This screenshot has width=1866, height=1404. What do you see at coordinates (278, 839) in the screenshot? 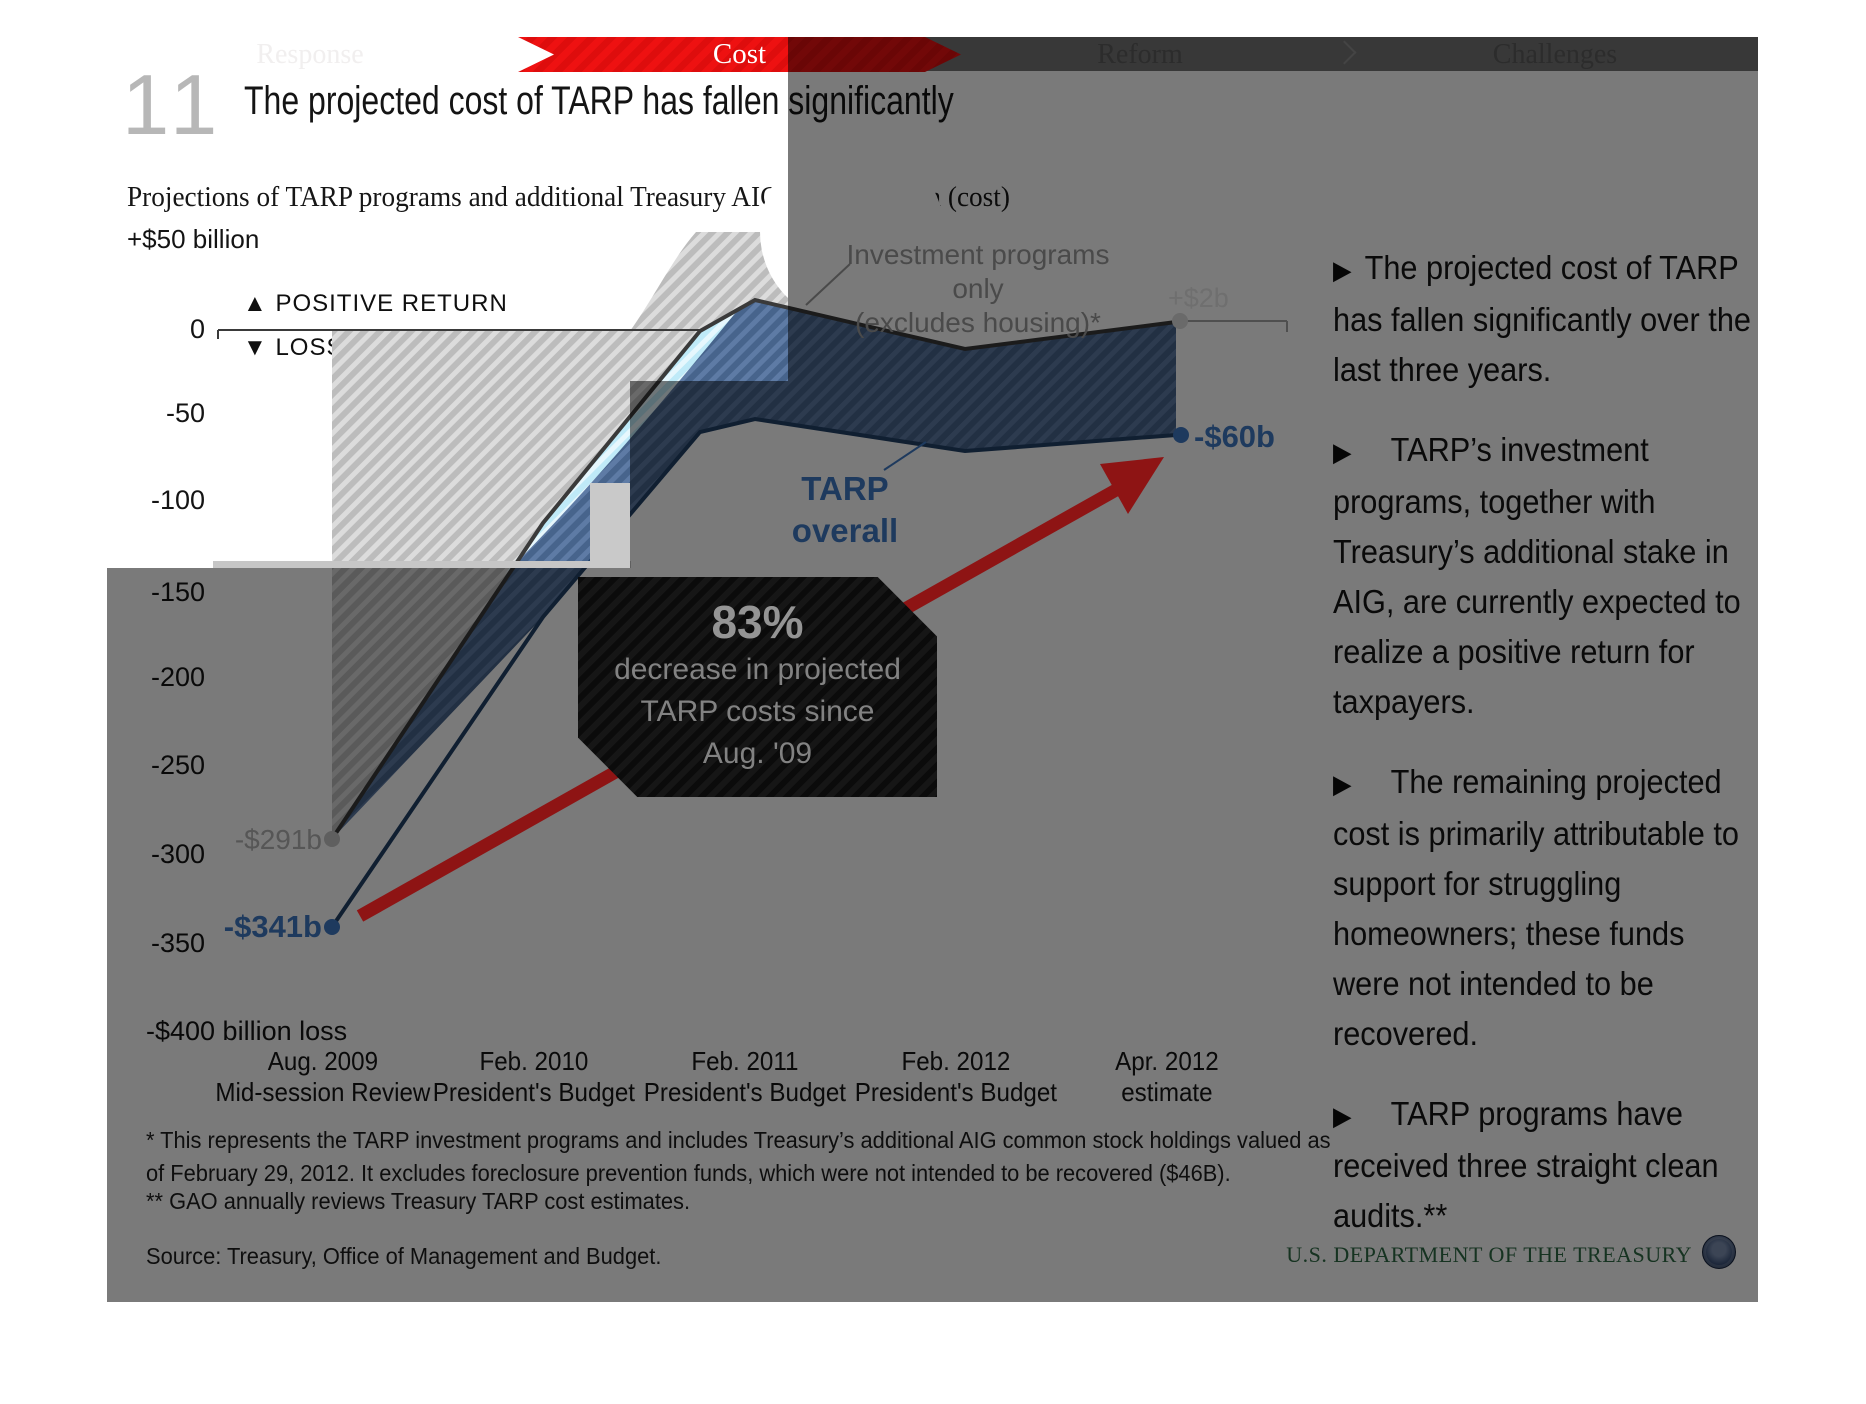
I see `value-label-minus291b: -$291b` at bounding box center [278, 839].